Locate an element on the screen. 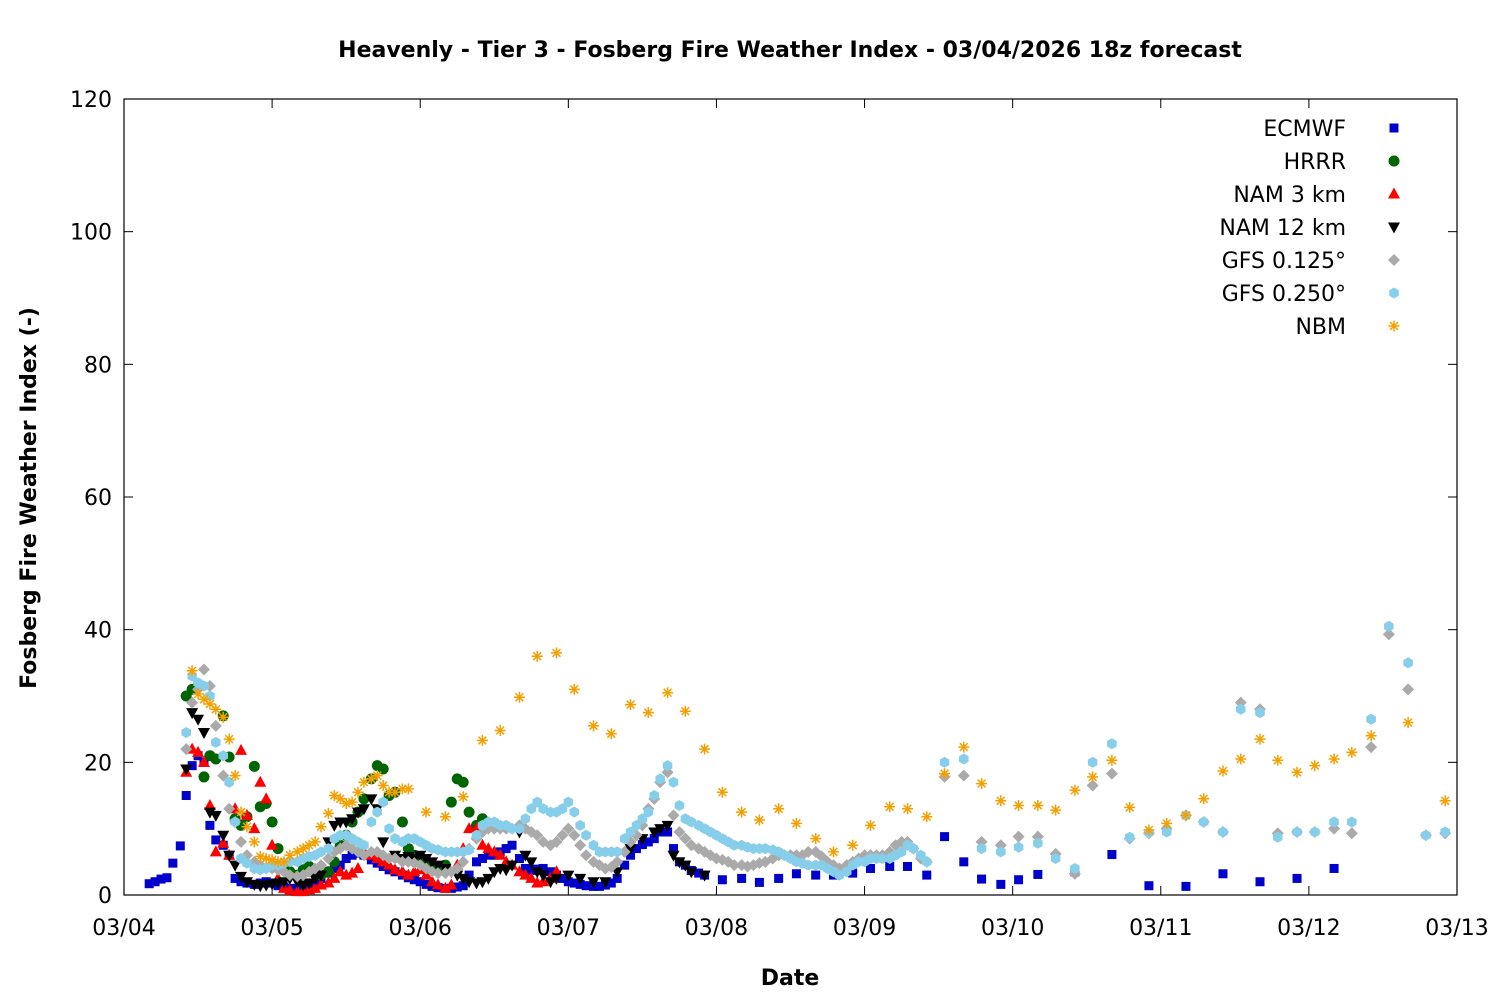 The width and height of the screenshot is (1500, 1005). x-tick-label: 03/06 is located at coordinates (420, 928).